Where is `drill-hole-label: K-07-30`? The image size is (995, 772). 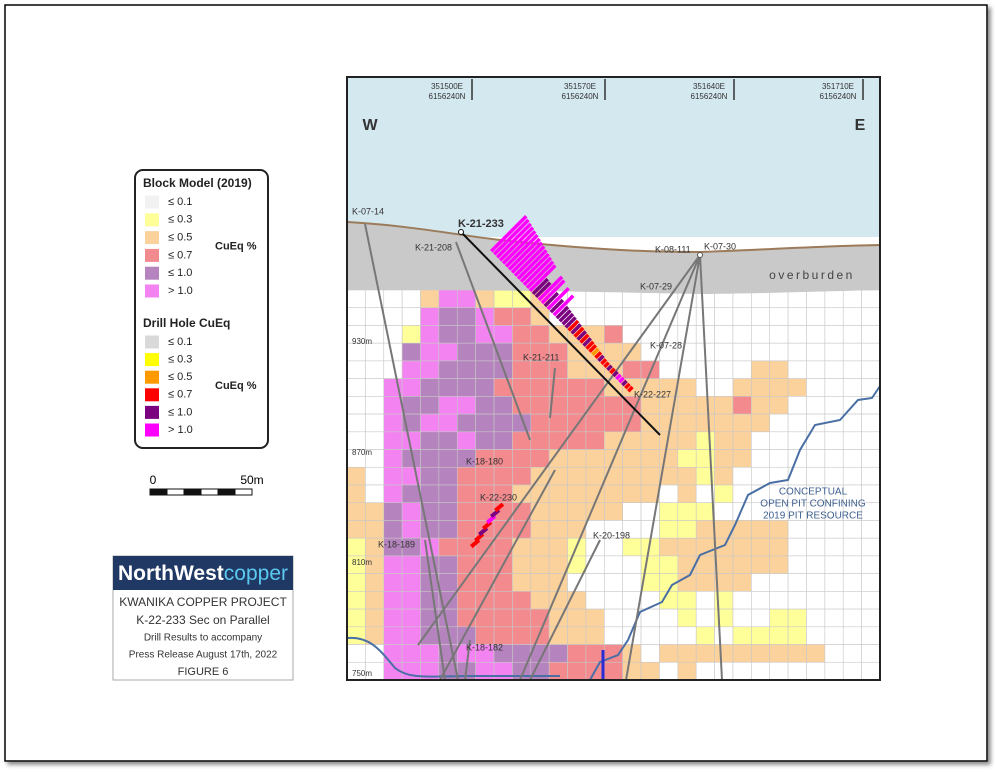 drill-hole-label: K-07-30 is located at coordinates (720, 246).